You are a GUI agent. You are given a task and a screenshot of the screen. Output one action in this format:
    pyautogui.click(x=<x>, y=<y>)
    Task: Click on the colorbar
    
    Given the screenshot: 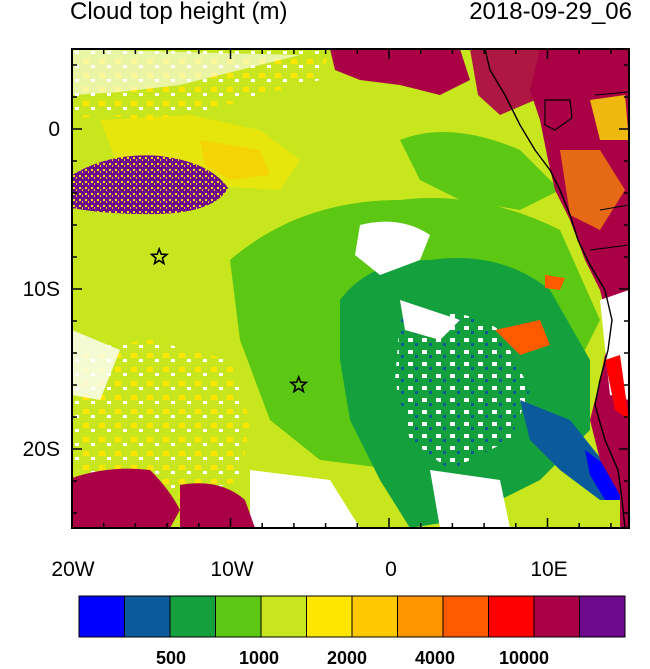 What is the action you would take?
    pyautogui.click(x=352, y=616)
    